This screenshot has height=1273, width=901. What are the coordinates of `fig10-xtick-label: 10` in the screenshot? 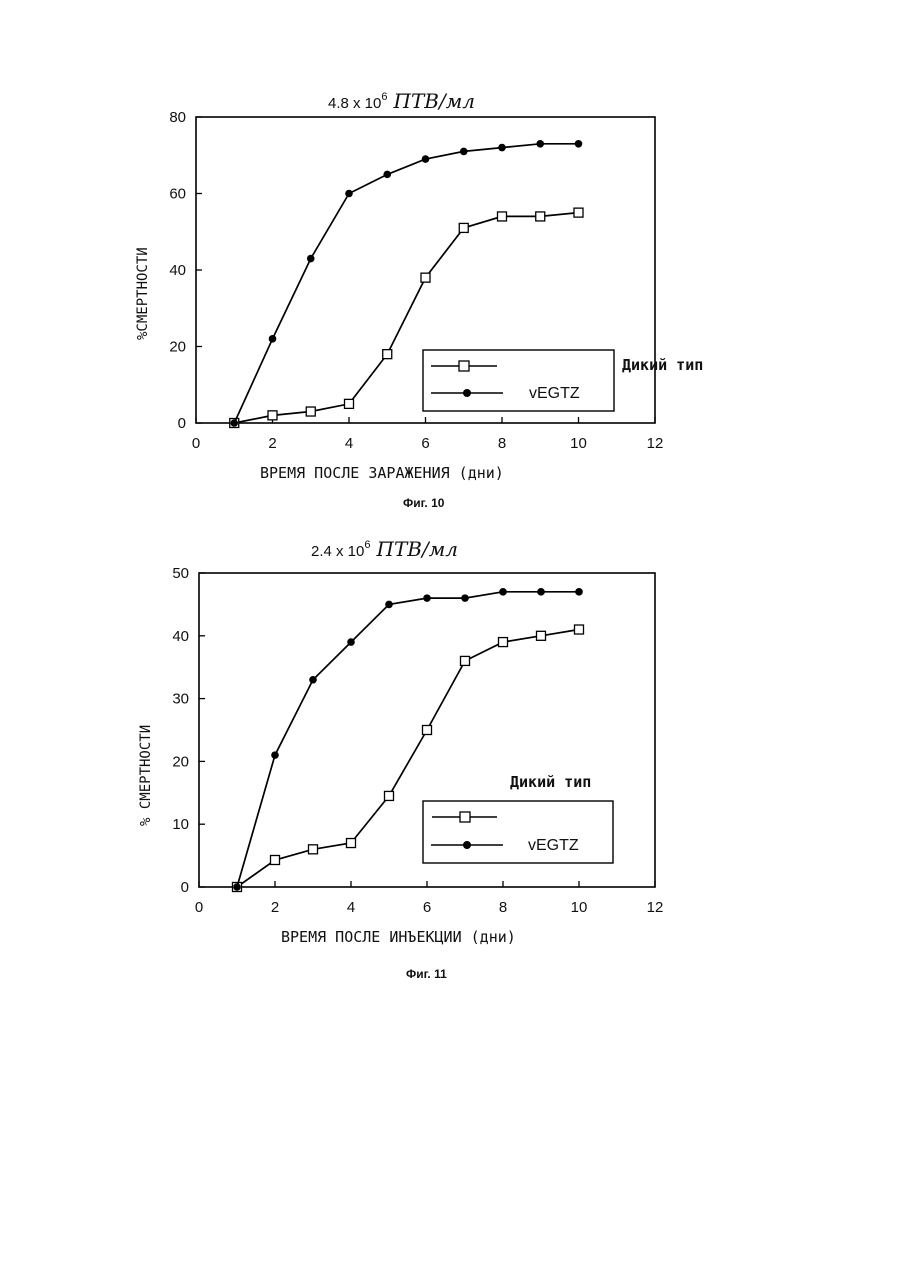 It's located at (578, 443).